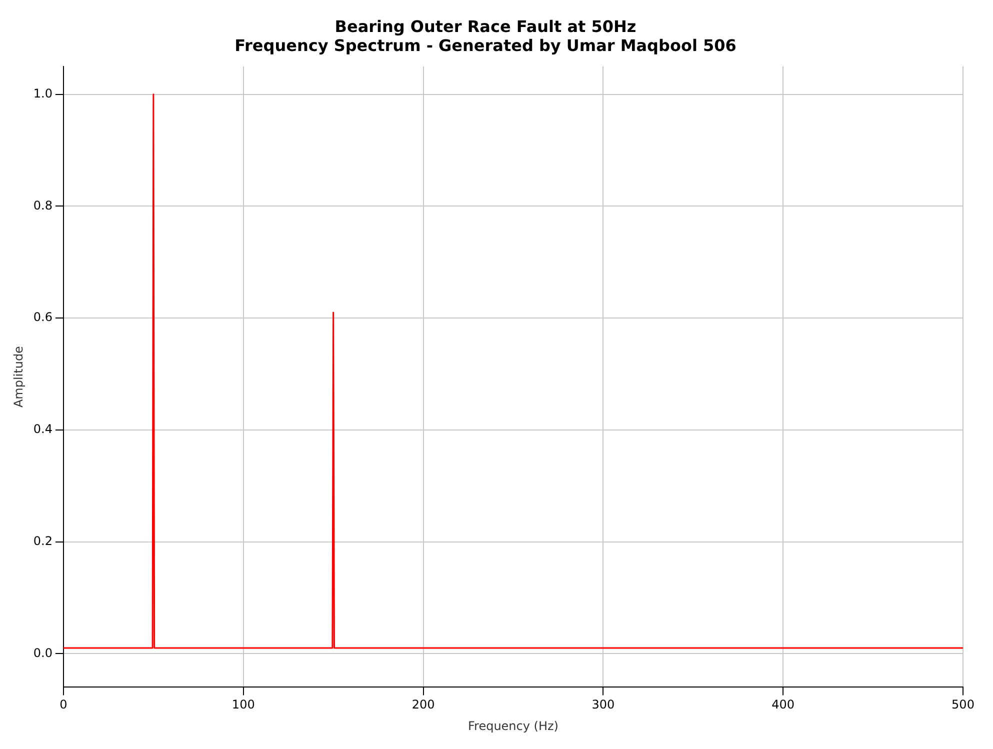 The height and width of the screenshot is (749, 993). Describe the element at coordinates (513, 725) in the screenshot. I see `x-axis-title: Frequency (Hz)` at that location.